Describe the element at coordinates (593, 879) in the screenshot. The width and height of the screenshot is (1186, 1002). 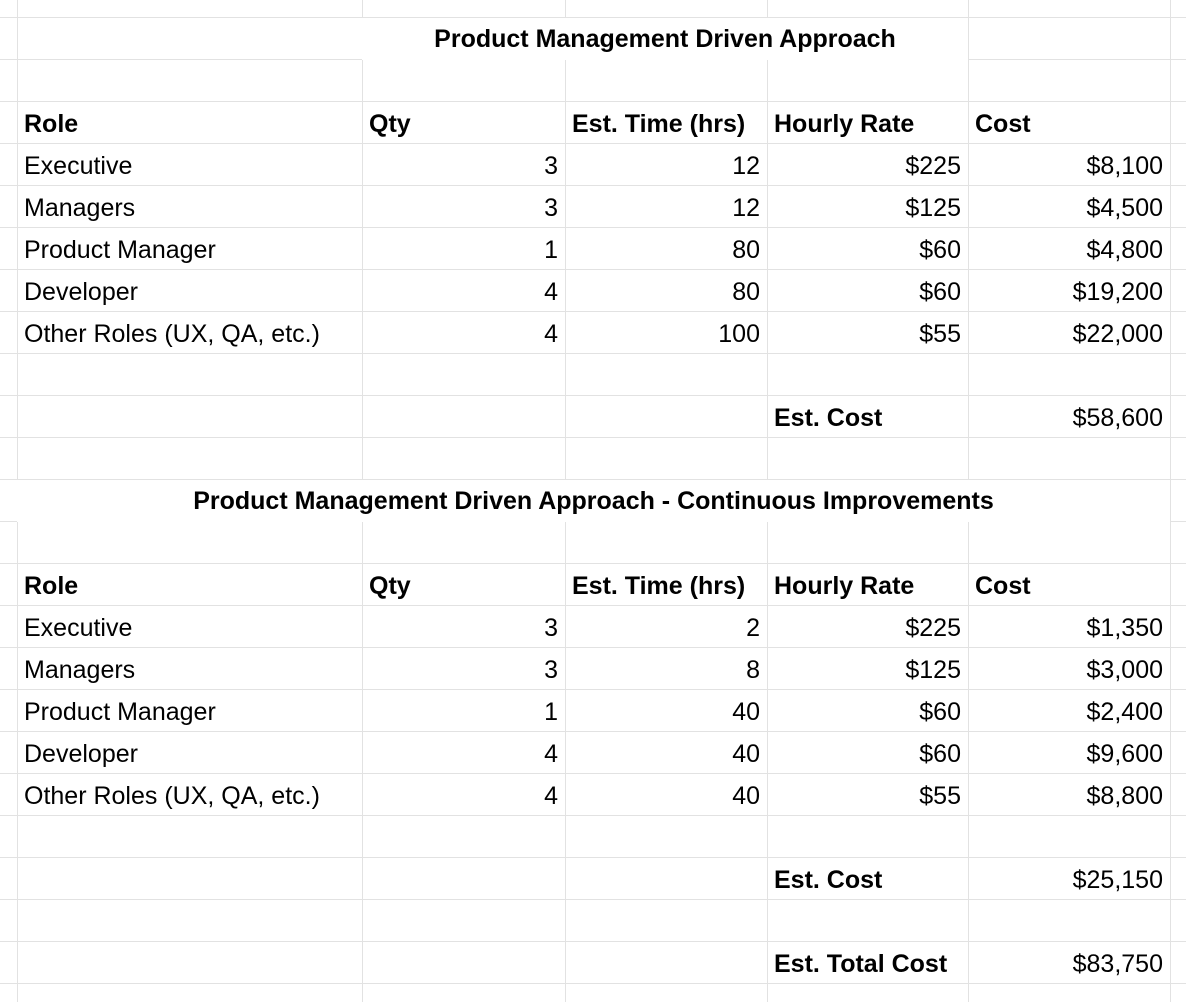
I see `est-cost-row: Est. Cost $25,150` at that location.